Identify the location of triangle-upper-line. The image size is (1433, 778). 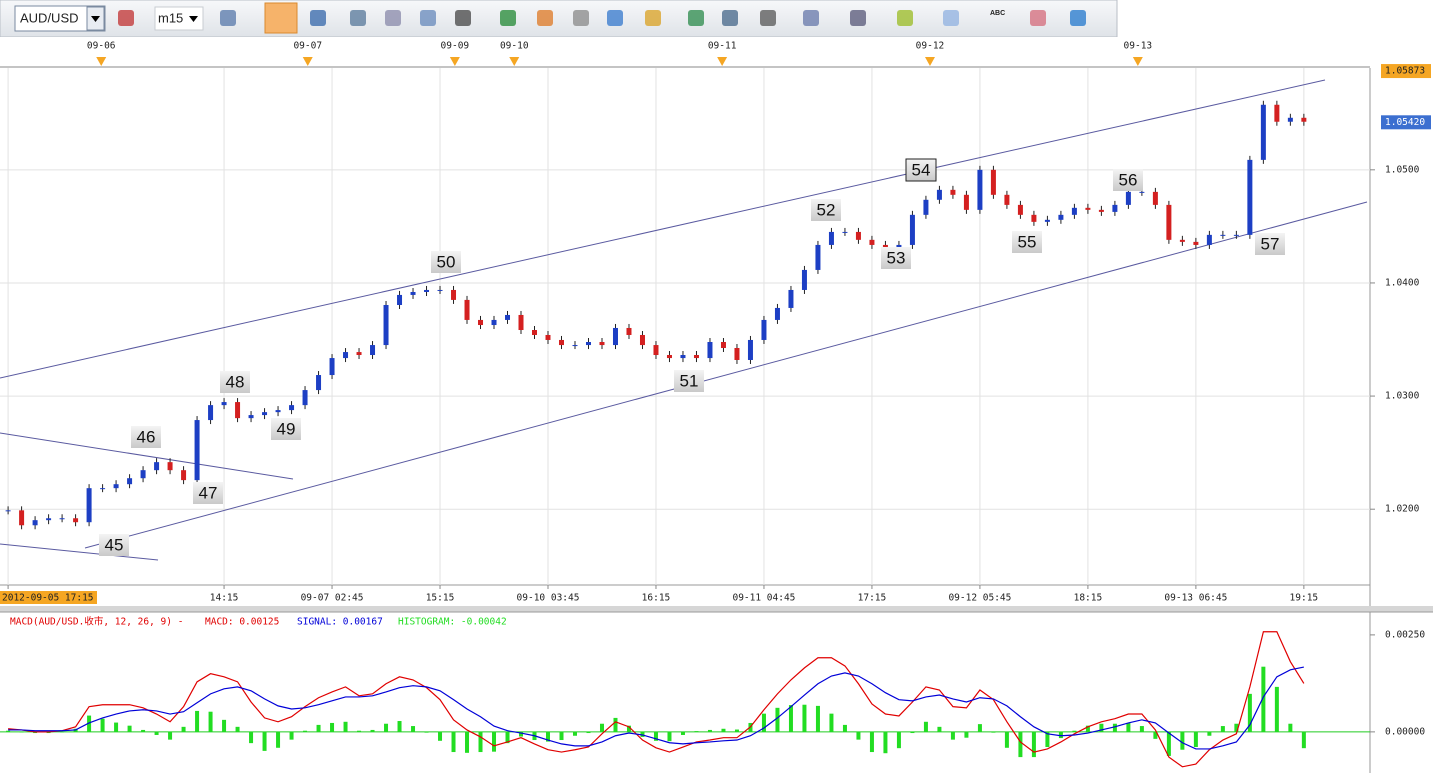
(147, 456).